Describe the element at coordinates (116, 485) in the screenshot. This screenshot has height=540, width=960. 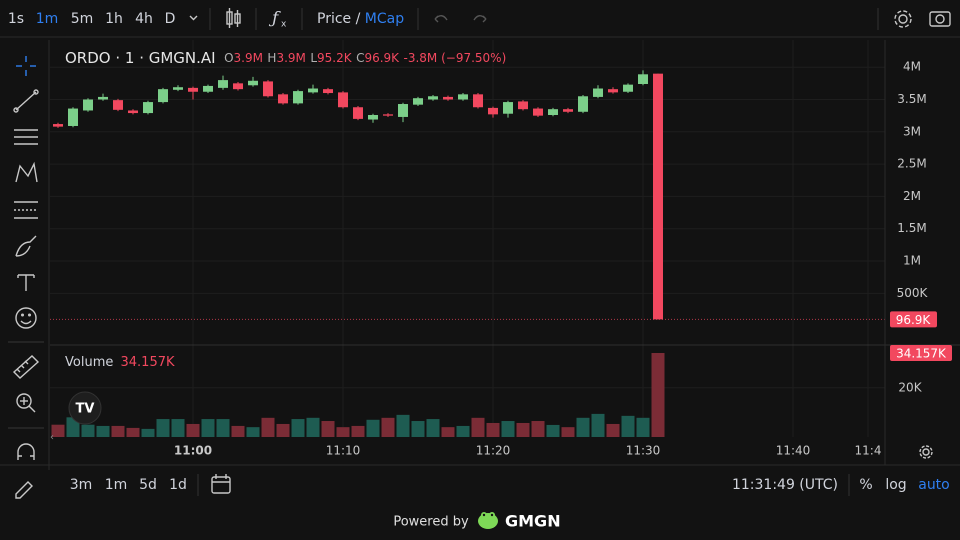
I see `range-button: 1m` at that location.